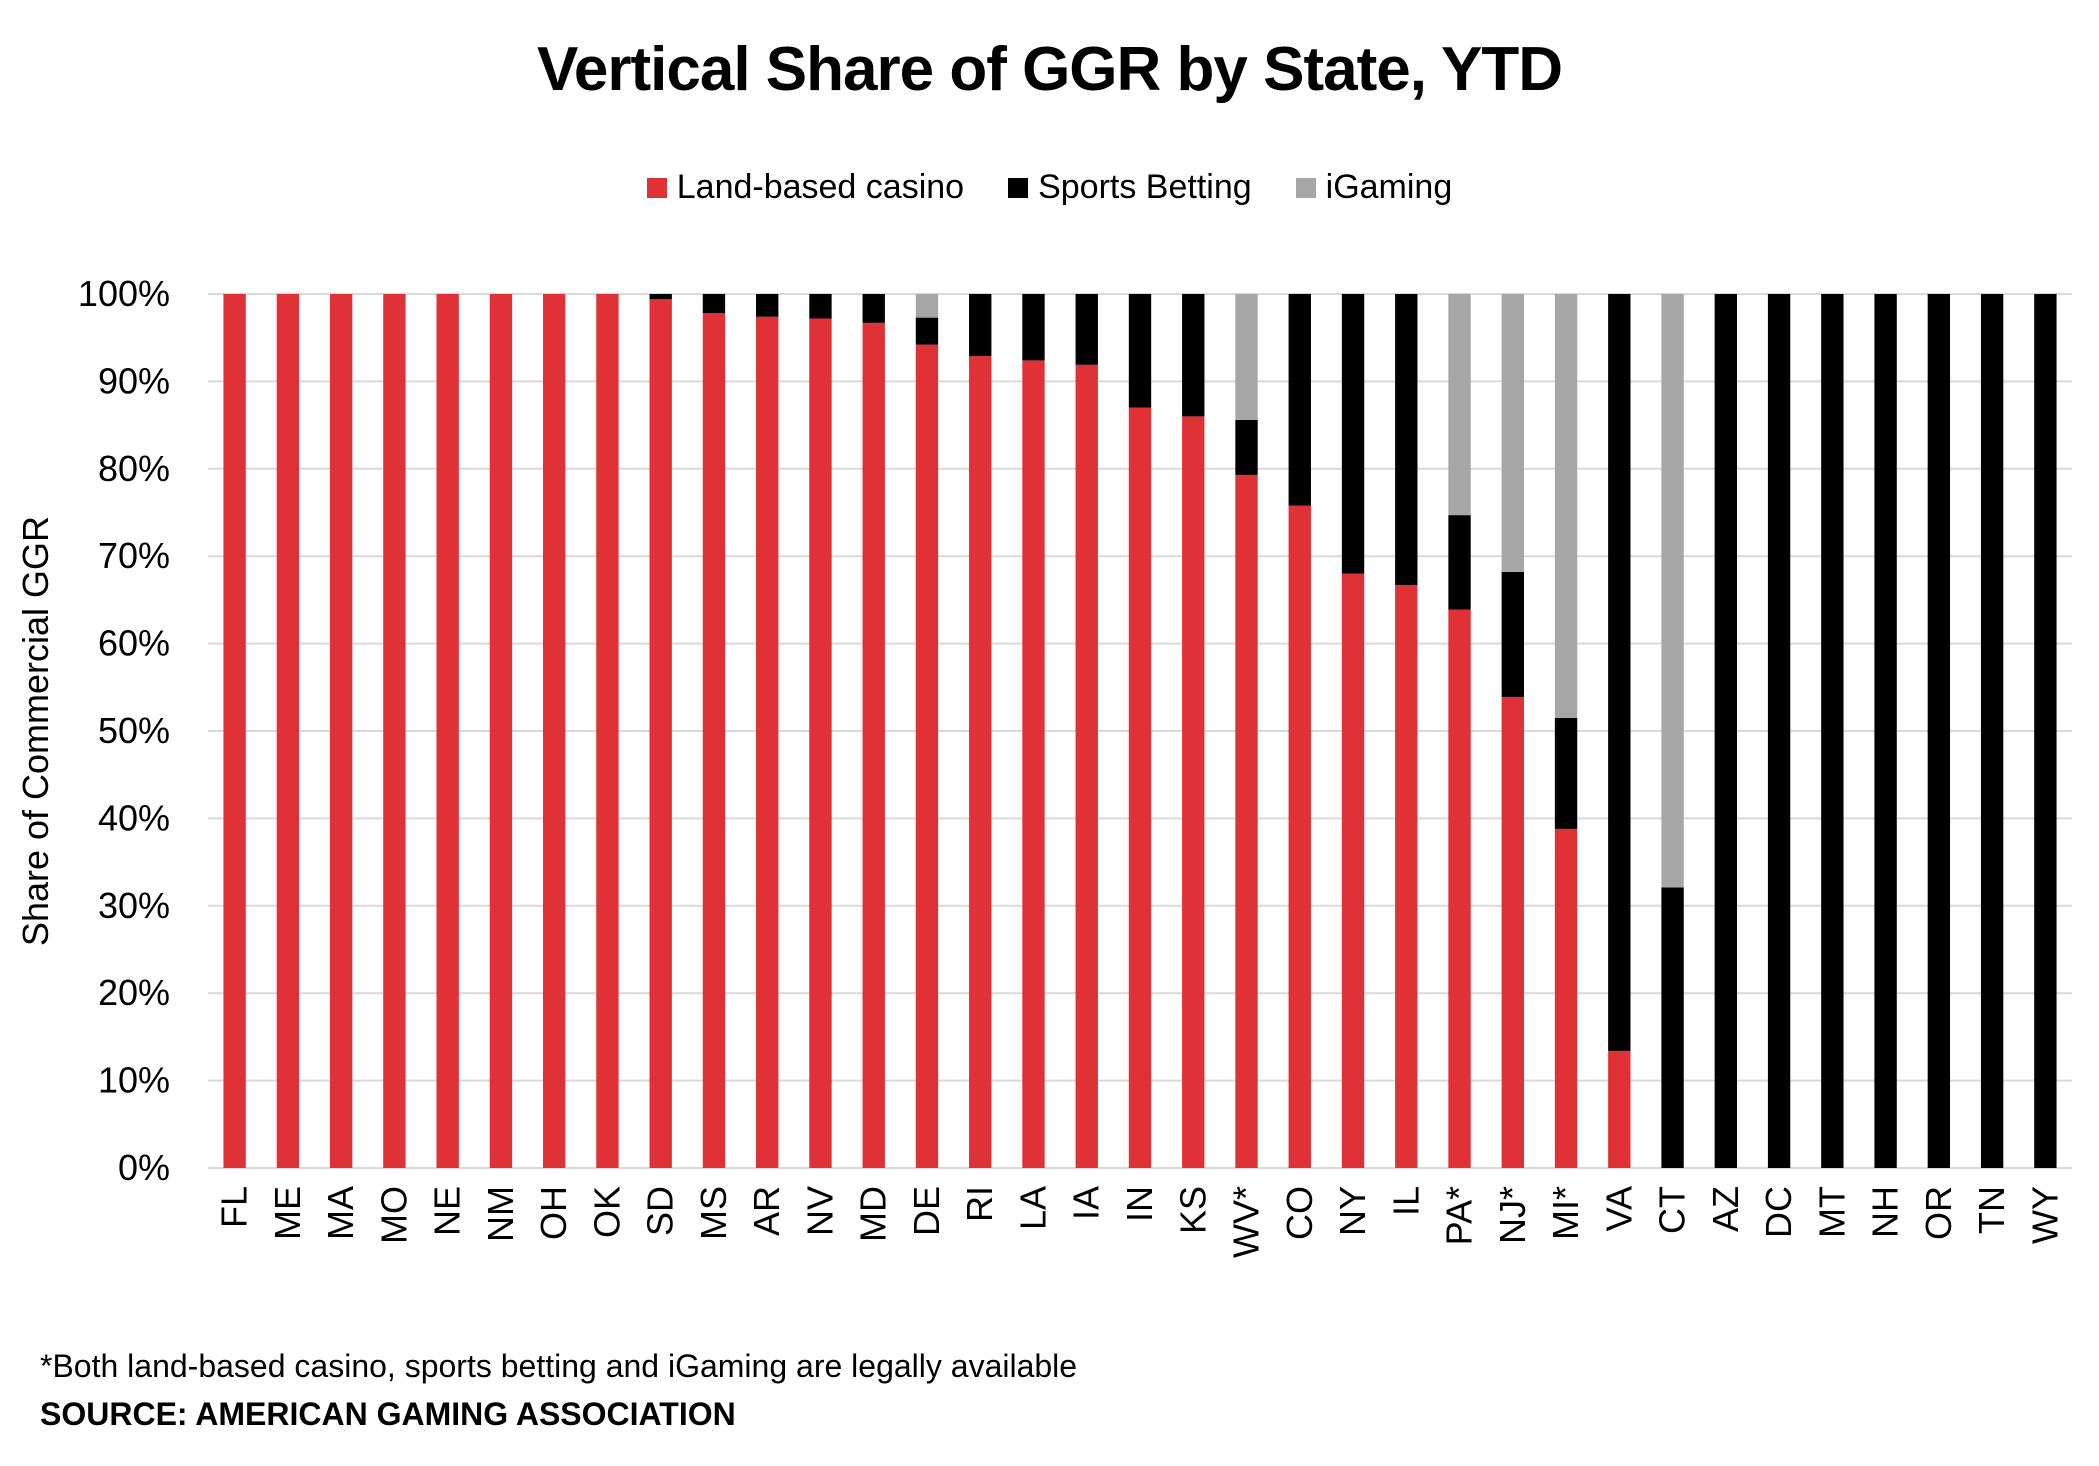 The height and width of the screenshot is (1466, 2099). Describe the element at coordinates (766, 1211) in the screenshot. I see `x-tick-label: AR` at that location.